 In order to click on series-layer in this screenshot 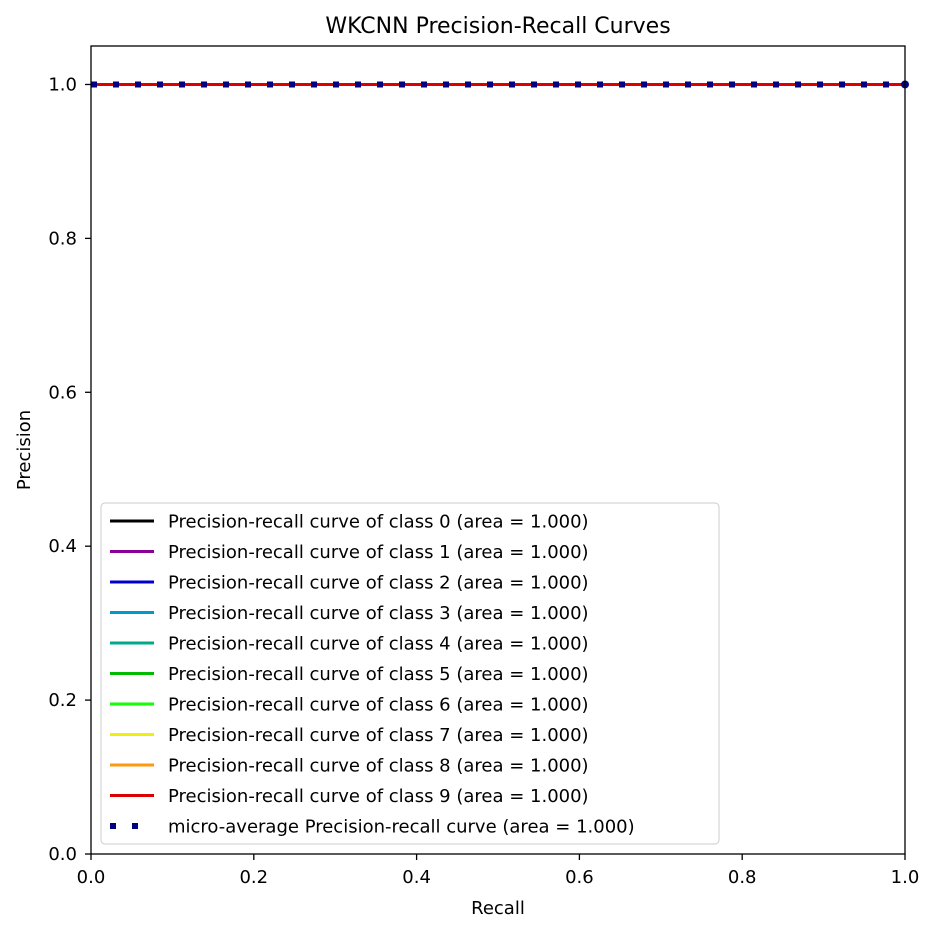, I will do `click(500, 84)`.